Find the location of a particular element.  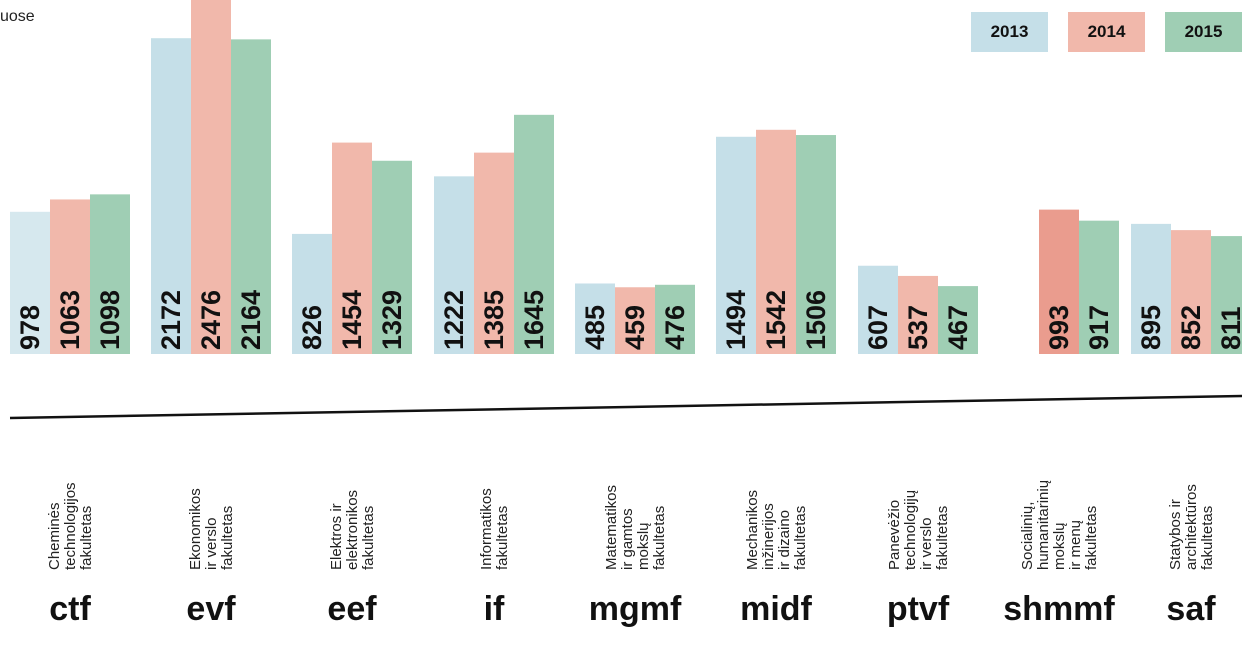

data-label-ctf-2014: 1063 is located at coordinates (70, 320).